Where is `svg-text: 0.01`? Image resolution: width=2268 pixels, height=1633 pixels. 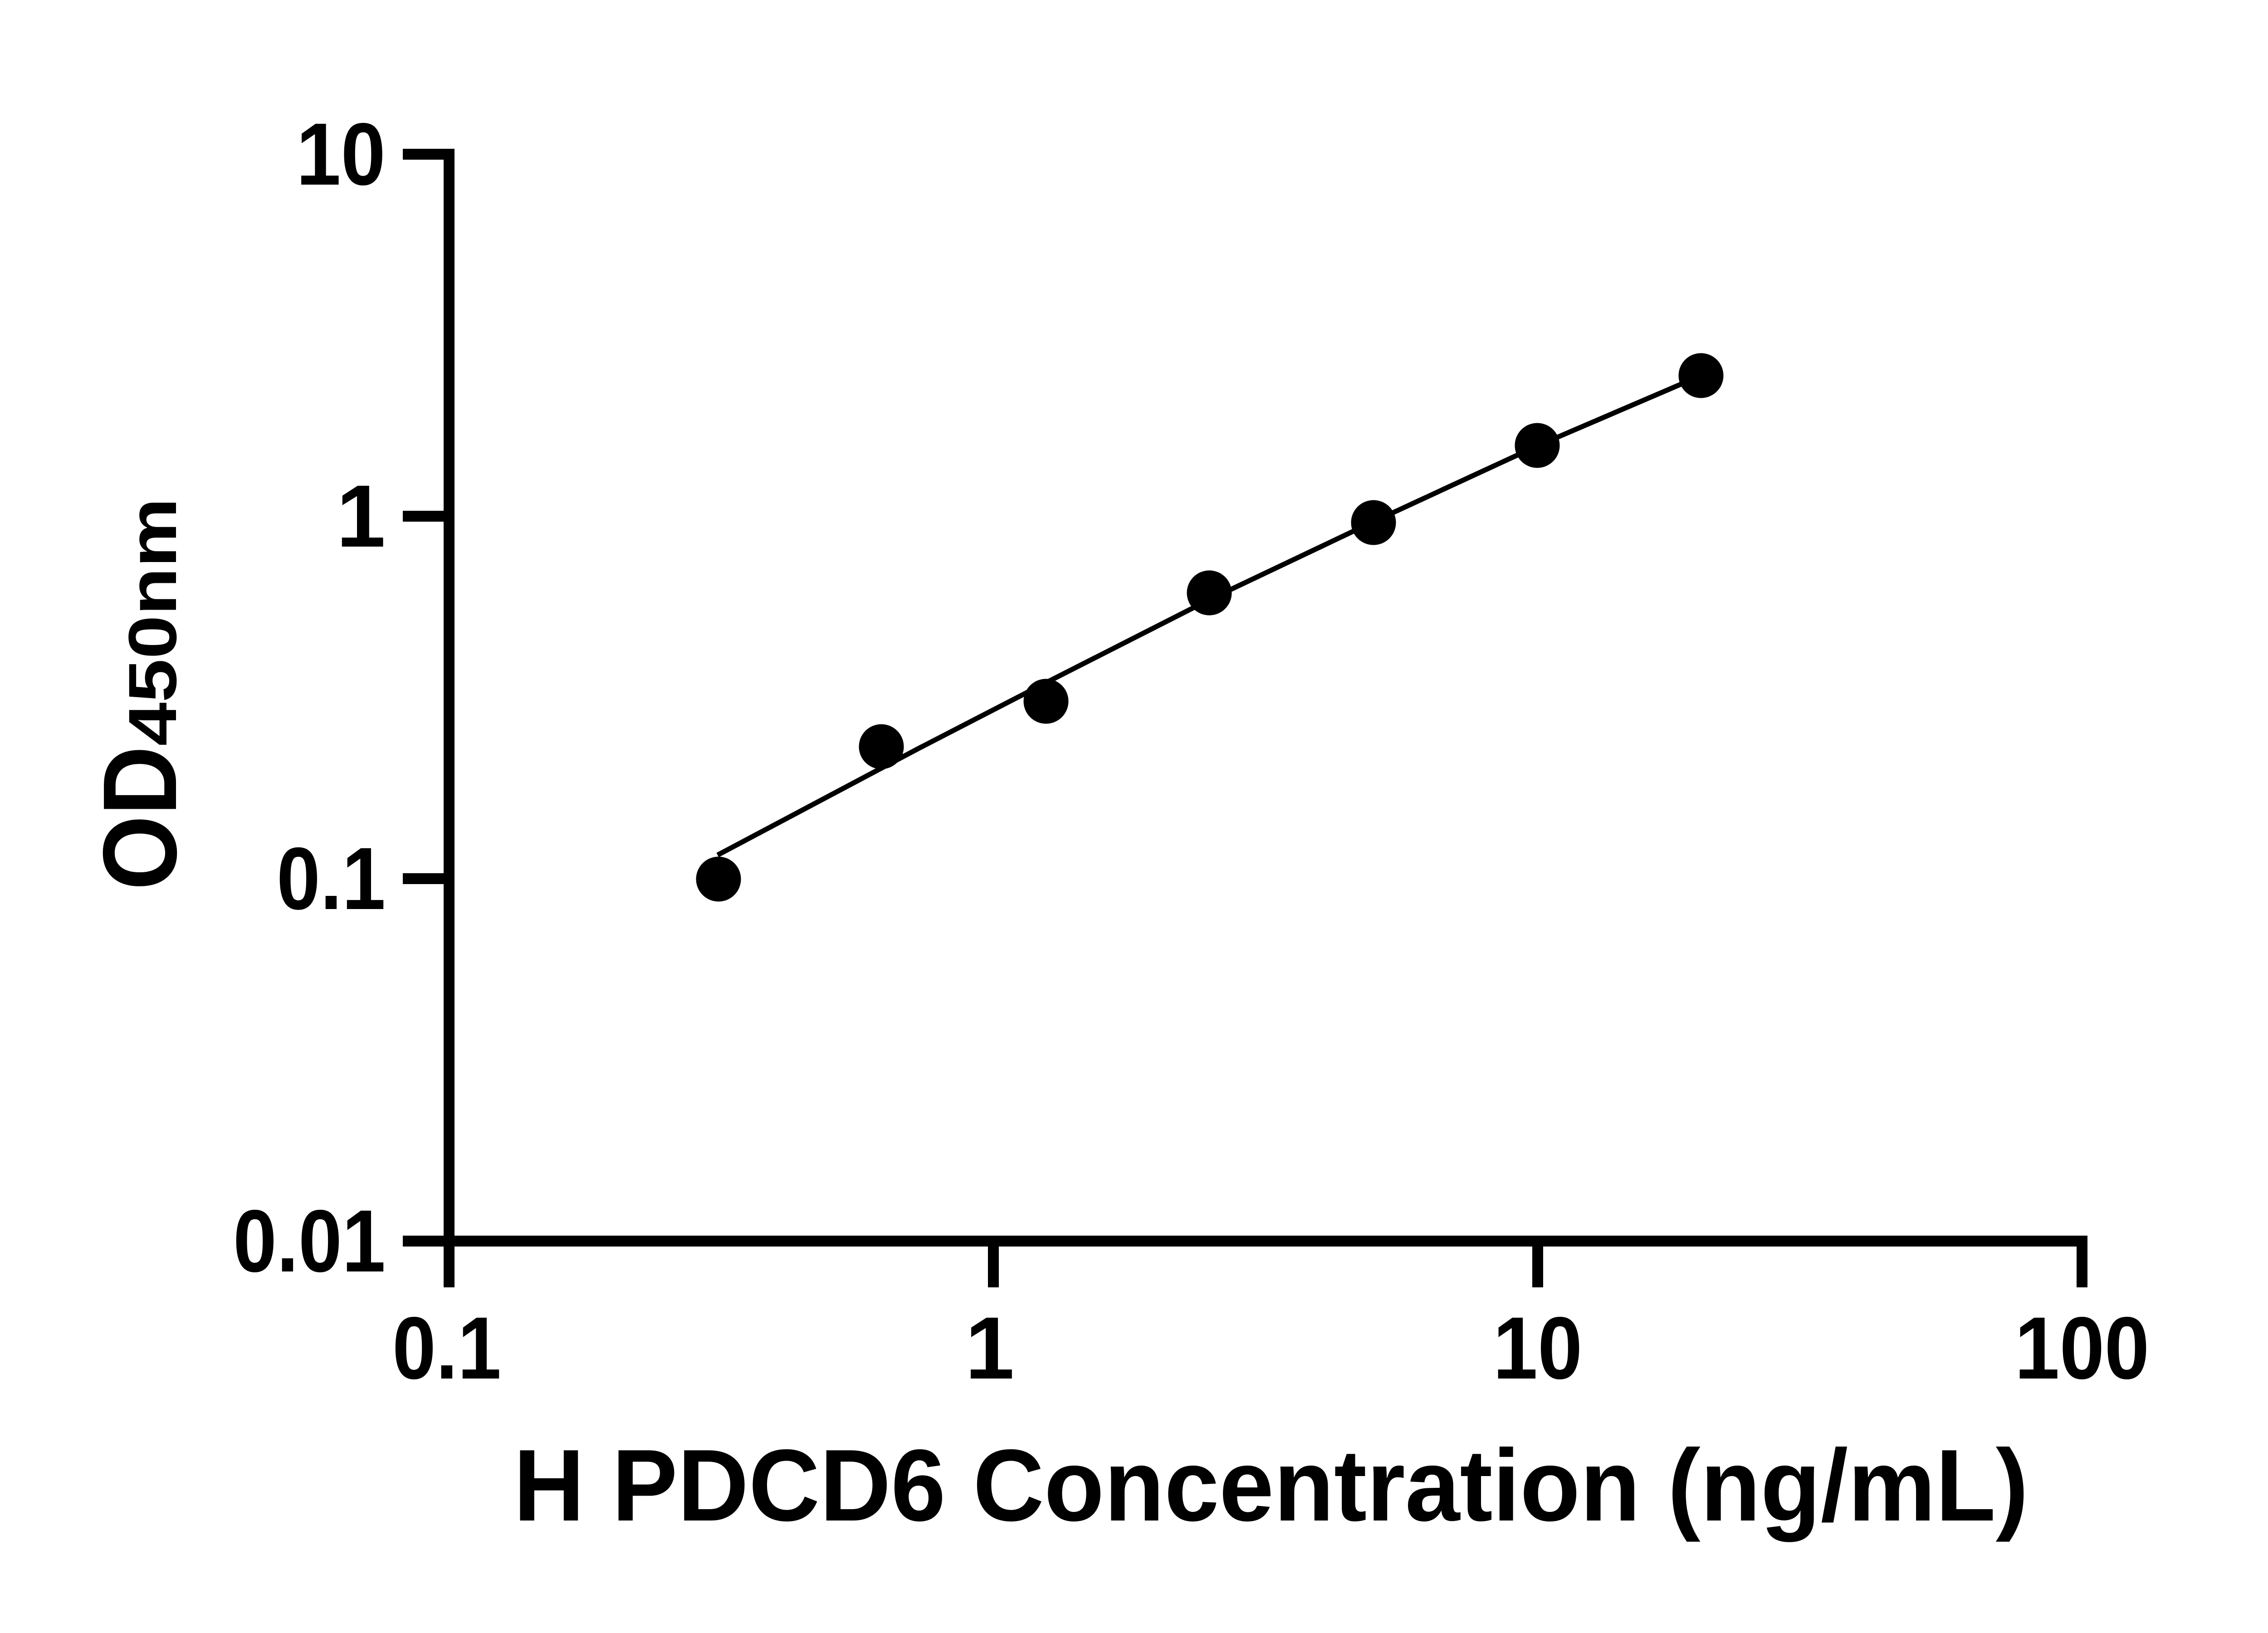
svg-text: 0.01 is located at coordinates (310, 1241).